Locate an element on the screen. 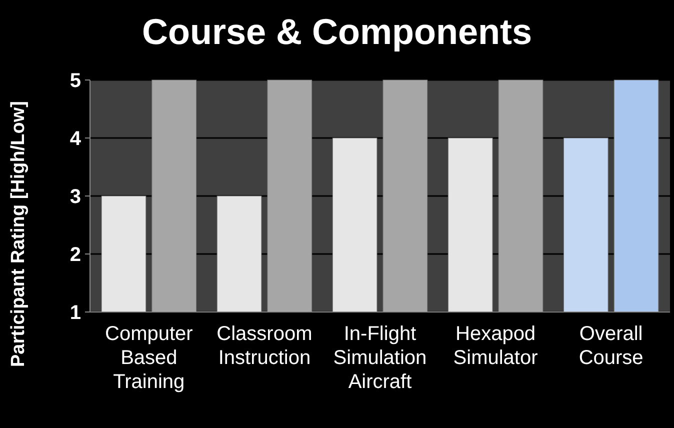  chart-title: Course & Components is located at coordinates (337, 31).